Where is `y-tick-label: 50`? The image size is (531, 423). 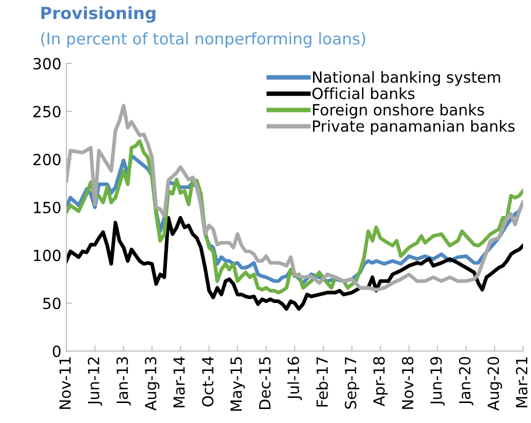
y-tick-label: 50 is located at coordinates (51, 304).